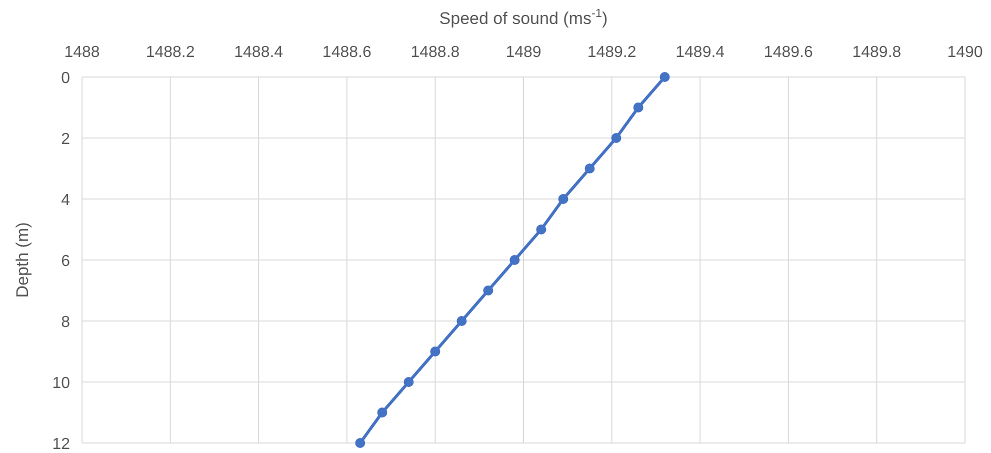  Describe the element at coordinates (170, 52) in the screenshot. I see `x-tick-label: 1488.2` at that location.